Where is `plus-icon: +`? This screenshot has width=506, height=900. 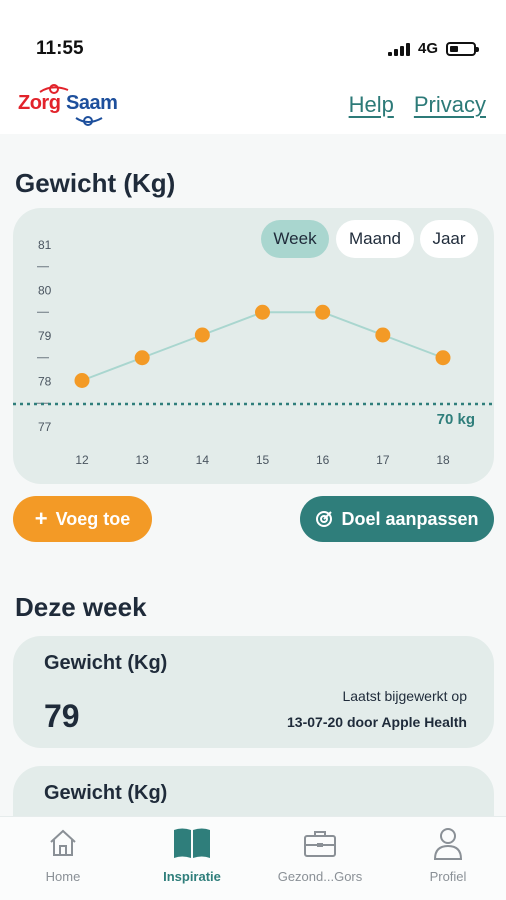 plus-icon: + is located at coordinates (41, 518).